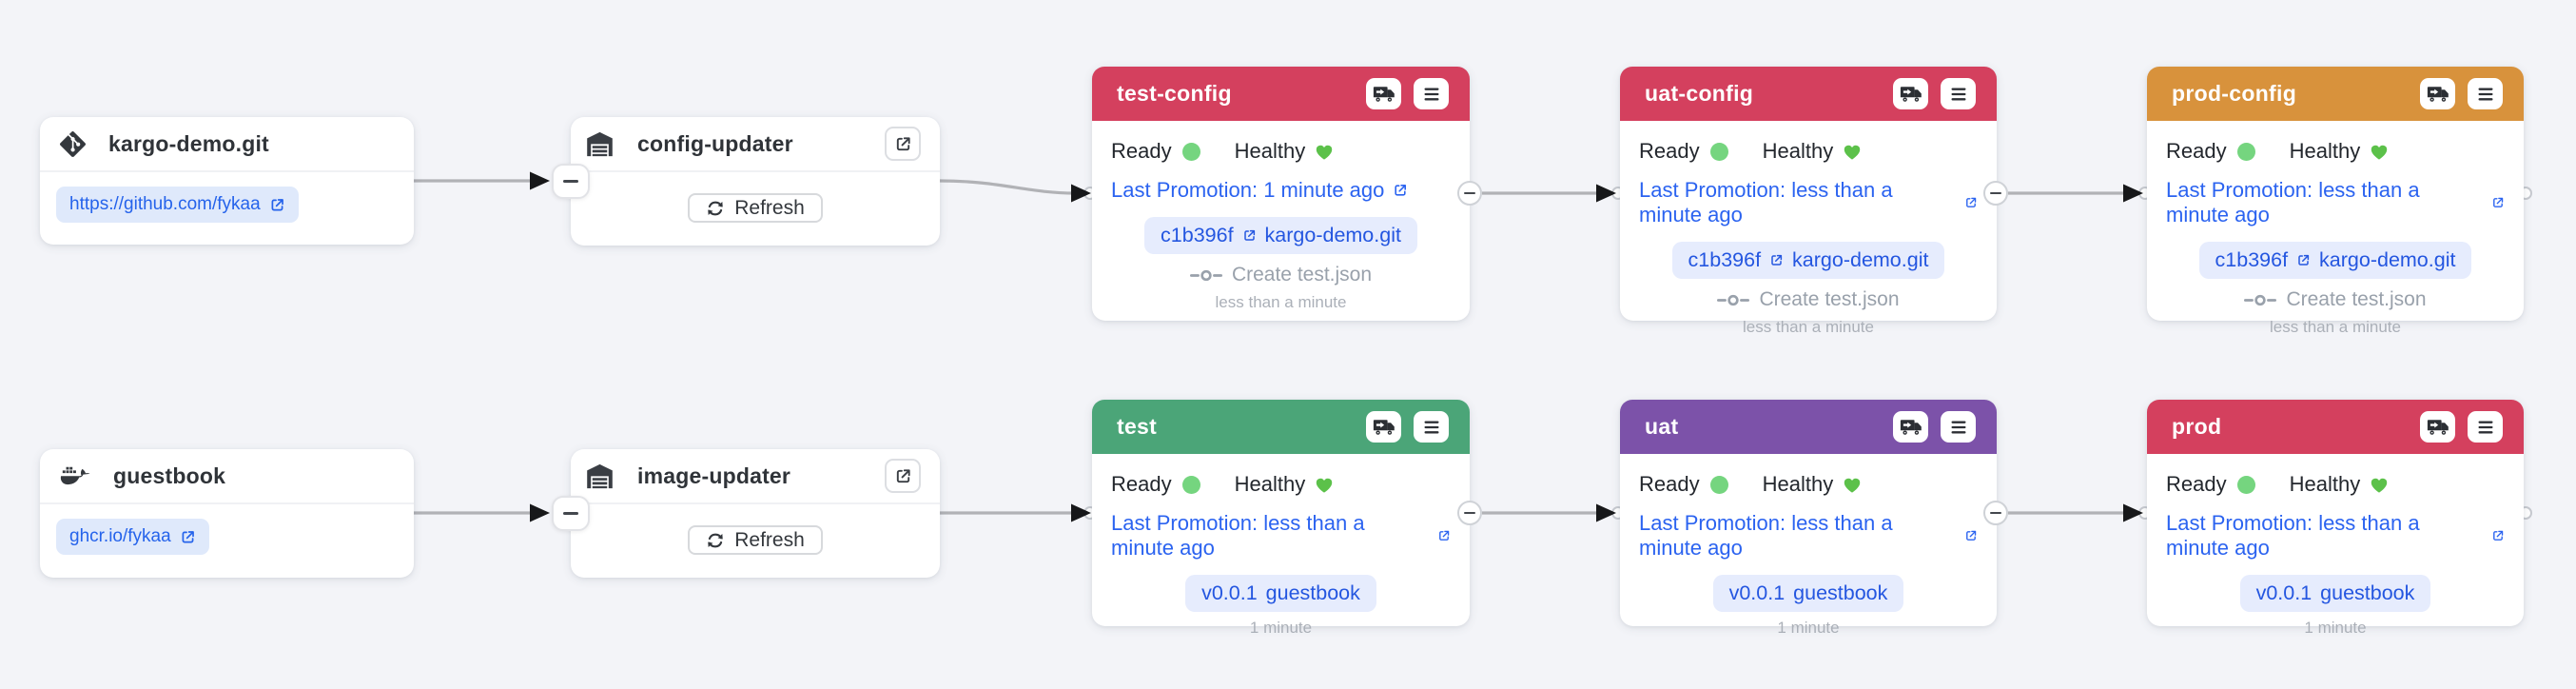  I want to click on truck-icon, so click(1384, 427).